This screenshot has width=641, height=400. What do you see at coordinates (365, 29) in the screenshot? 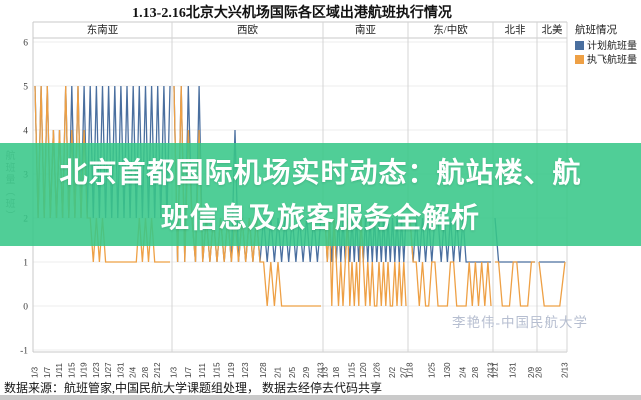
I see `svg-text: 南亚` at bounding box center [365, 29].